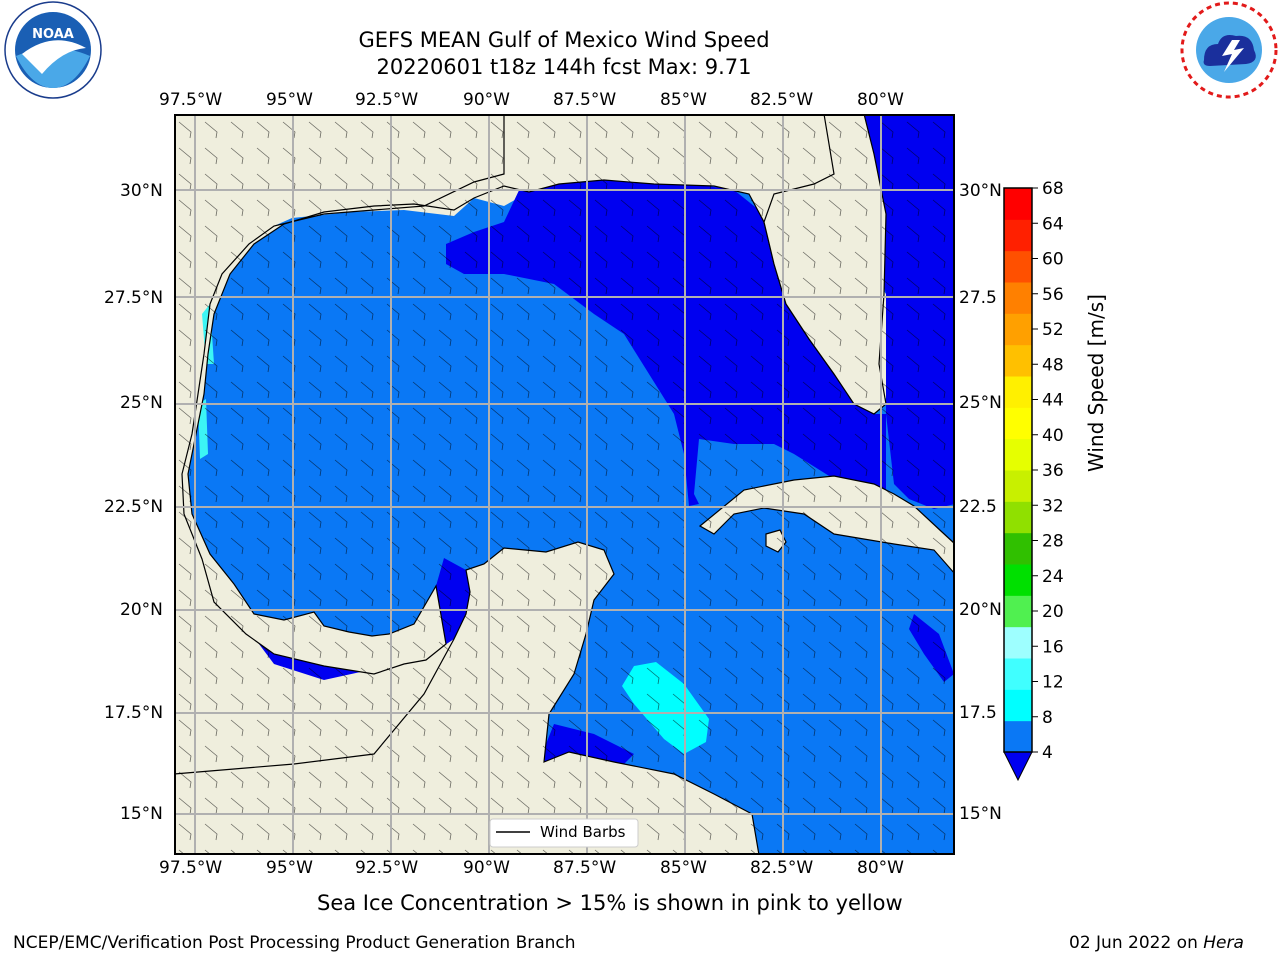 The height and width of the screenshot is (960, 1280). I want to click on colorbar-tick-label: 36, so click(1053, 471).